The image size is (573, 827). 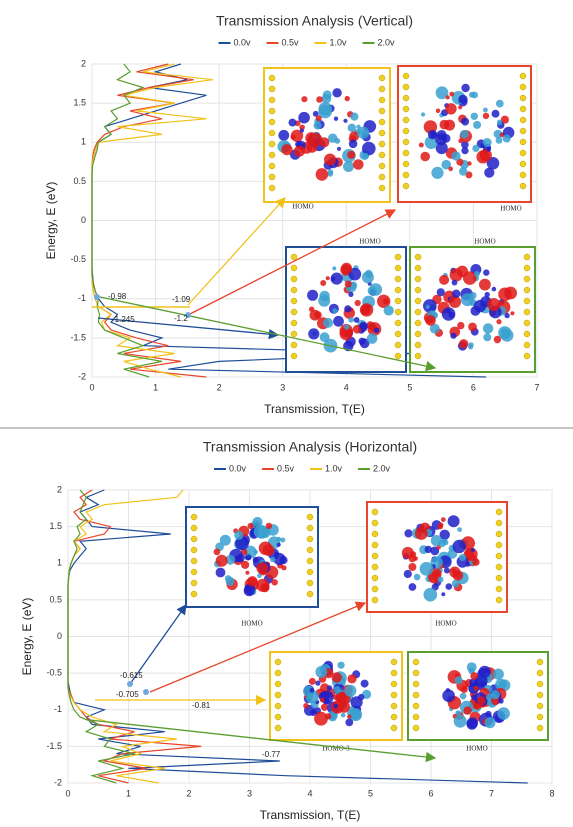 What do you see at coordinates (258, 647) in the screenshot?
I see `arrow` at bounding box center [258, 647].